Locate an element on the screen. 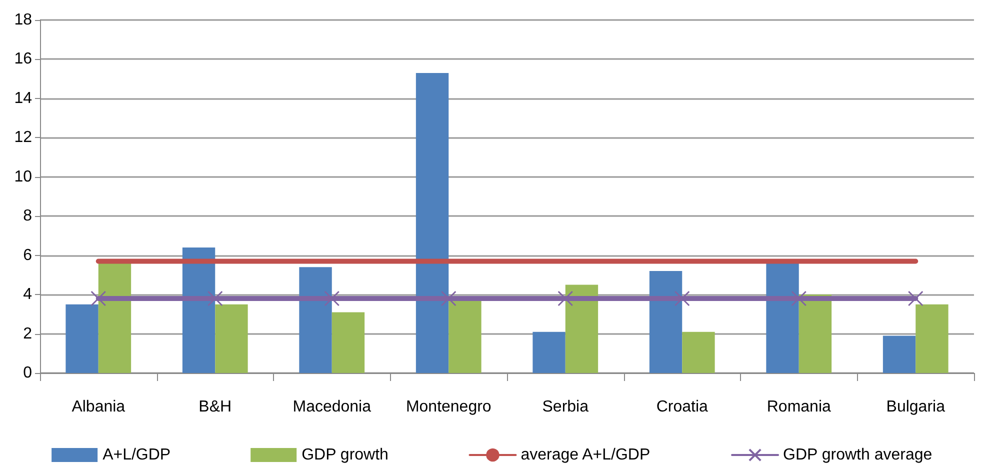 This screenshot has height=468, width=984. y-tick-label: 4 is located at coordinates (27, 295).